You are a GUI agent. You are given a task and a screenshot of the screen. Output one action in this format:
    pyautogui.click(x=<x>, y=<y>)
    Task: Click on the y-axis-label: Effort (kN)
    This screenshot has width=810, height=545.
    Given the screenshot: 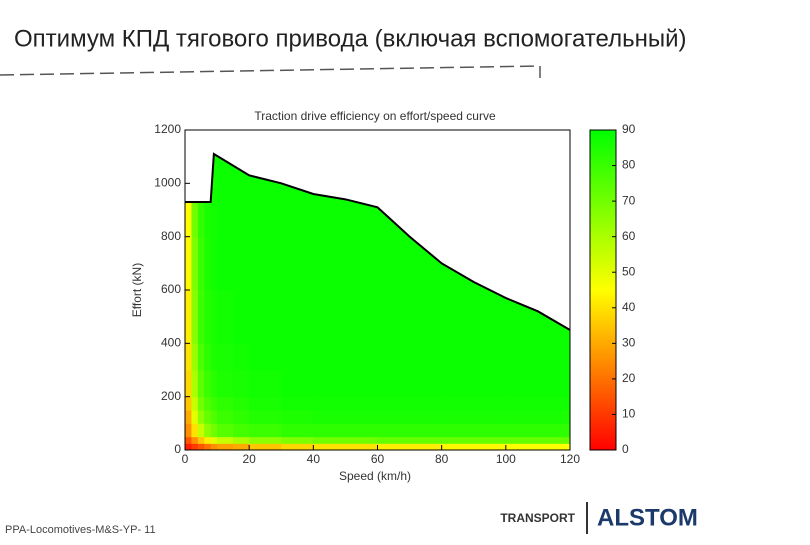 What is the action you would take?
    pyautogui.click(x=137, y=290)
    